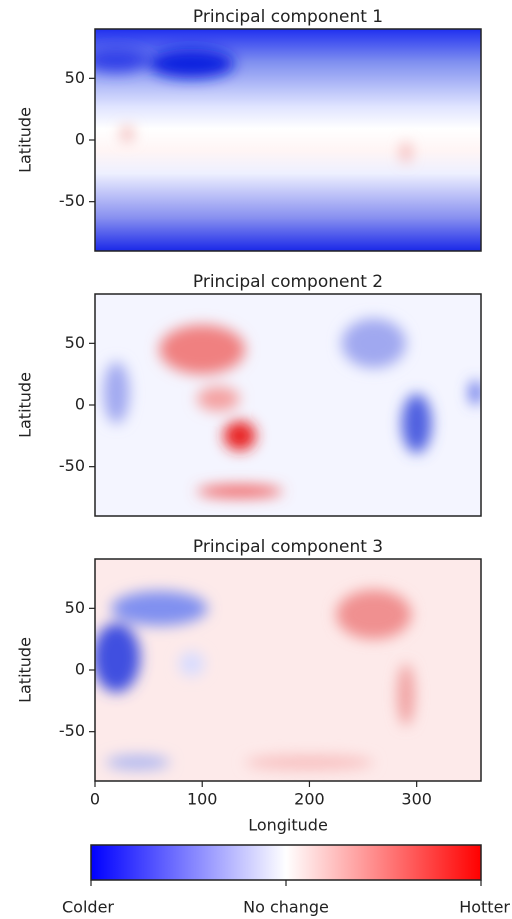  What do you see at coordinates (286, 862) in the screenshot?
I see `colorbar` at bounding box center [286, 862].